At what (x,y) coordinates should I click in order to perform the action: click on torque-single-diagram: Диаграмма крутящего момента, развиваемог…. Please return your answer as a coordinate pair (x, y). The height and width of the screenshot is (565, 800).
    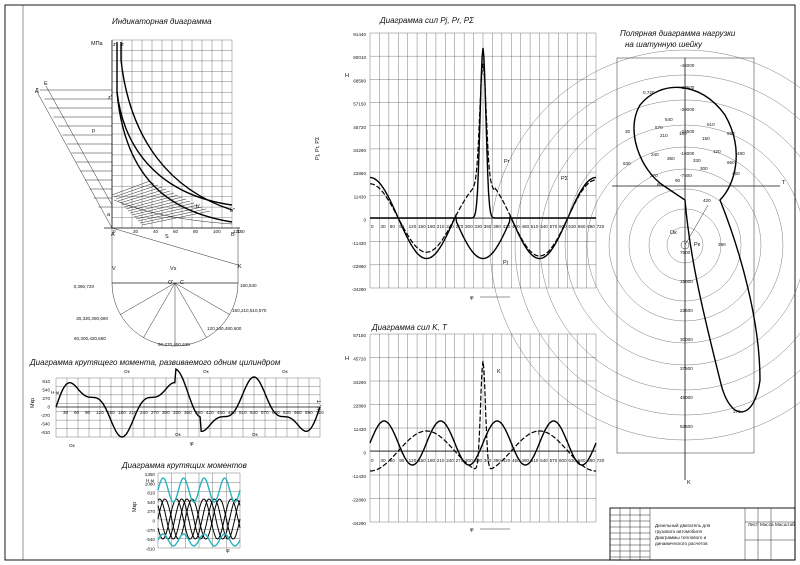
    Looking at the image, I should click on (176, 403).